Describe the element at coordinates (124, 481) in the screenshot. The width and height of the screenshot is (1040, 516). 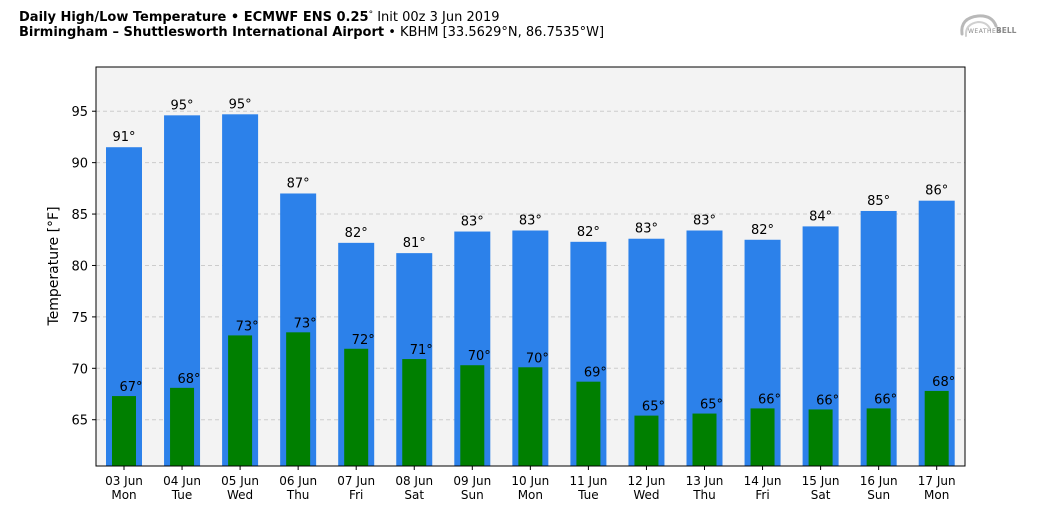
I see `x-tick-label-date: 03 Jun` at that location.